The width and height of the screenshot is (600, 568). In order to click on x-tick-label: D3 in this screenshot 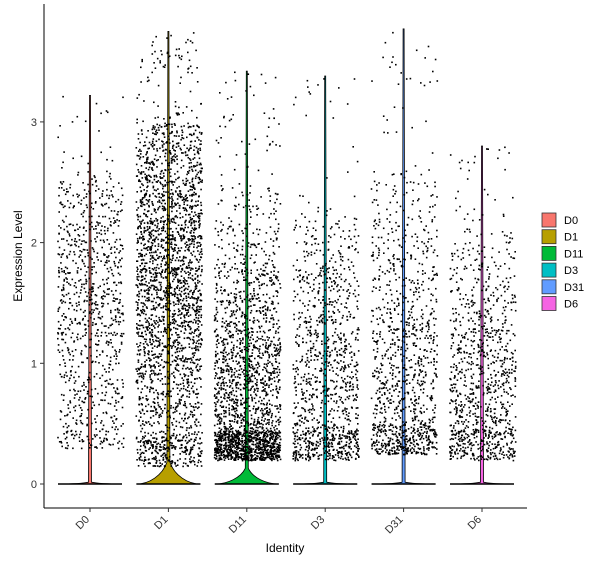, I will do `click(318, 523)`.